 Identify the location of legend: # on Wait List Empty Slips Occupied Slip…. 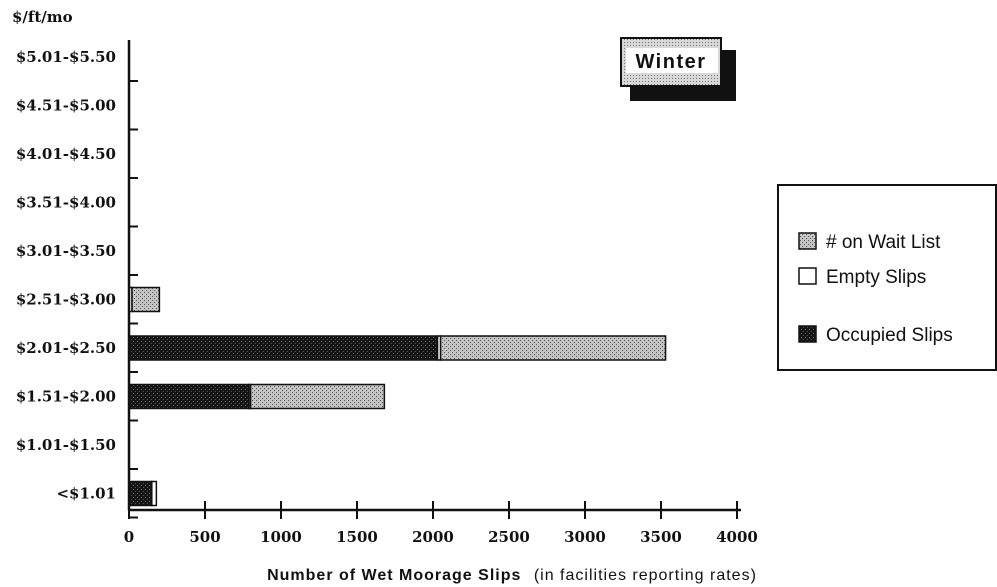
(887, 277).